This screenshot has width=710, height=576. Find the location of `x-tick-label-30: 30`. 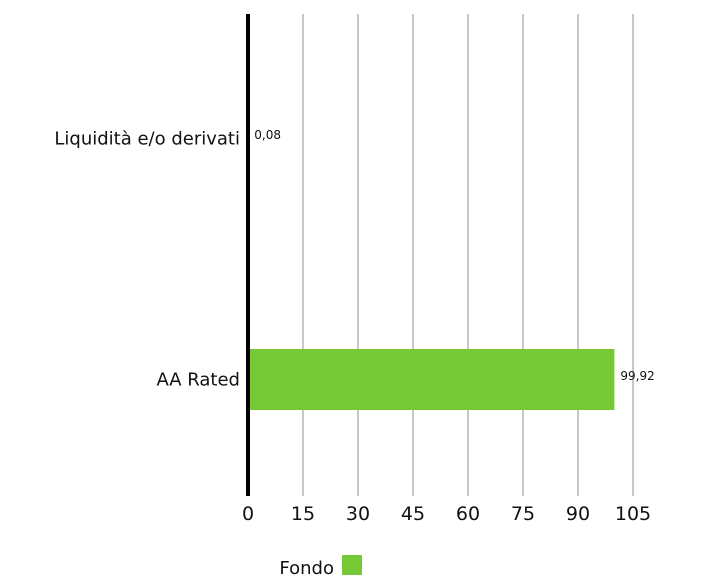

x-tick-label-30: 30 is located at coordinates (358, 514).